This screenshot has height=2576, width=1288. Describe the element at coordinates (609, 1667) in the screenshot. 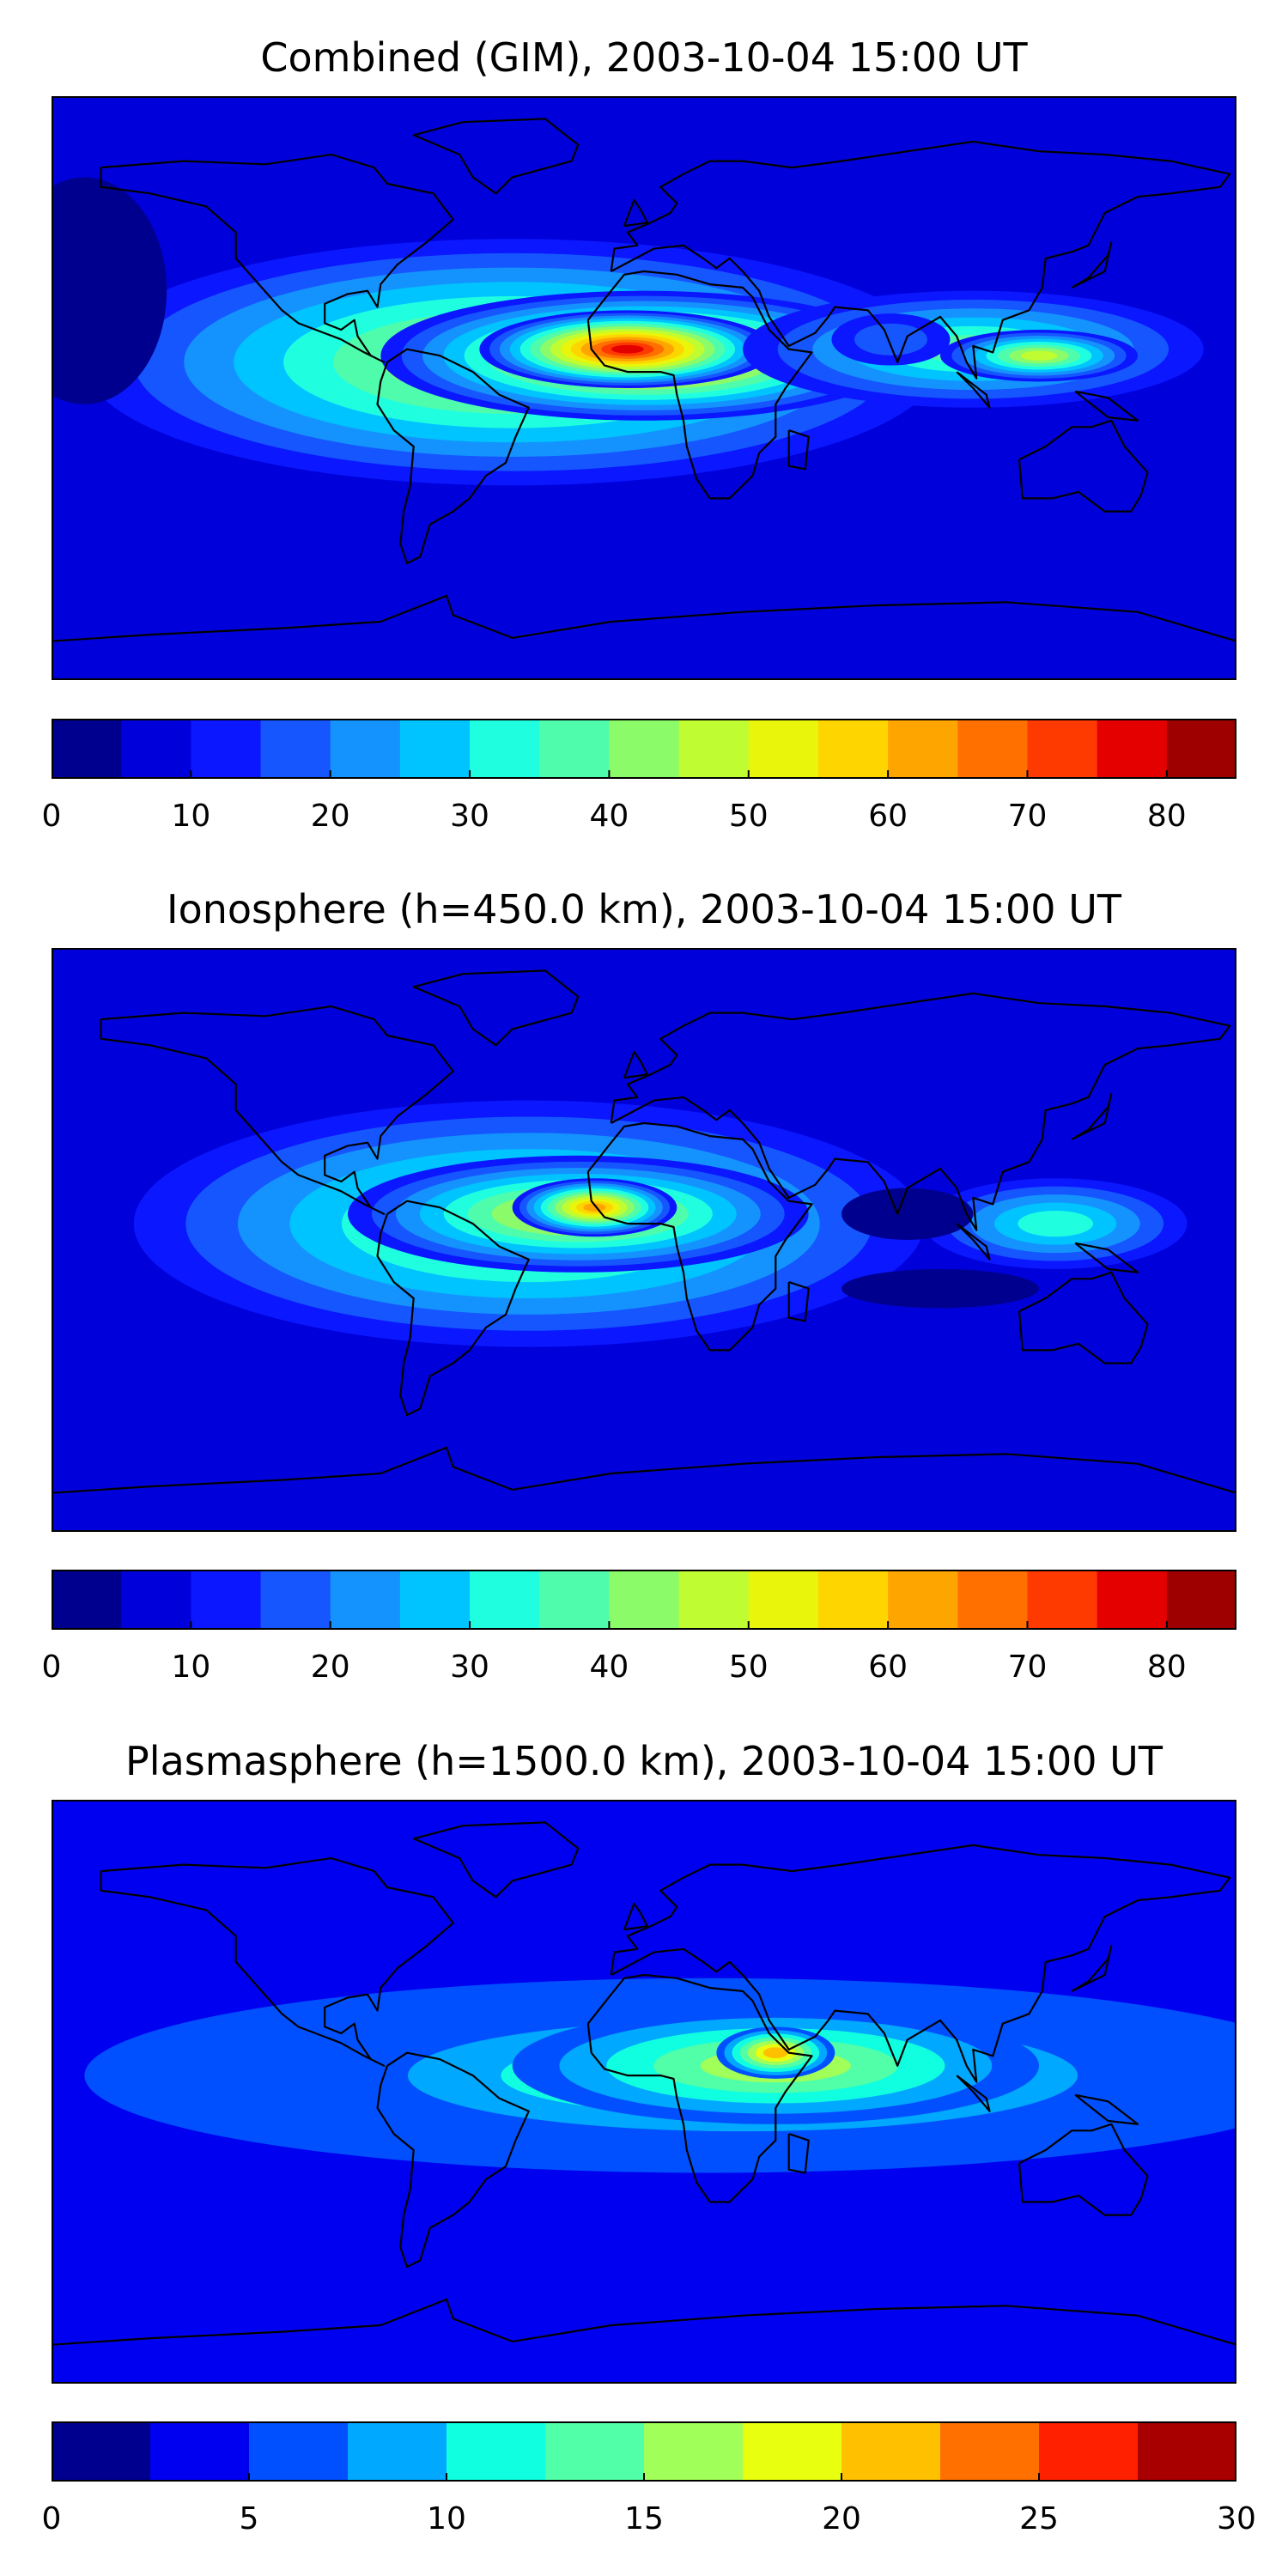

I see `colorbar-tick-label: 40` at that location.